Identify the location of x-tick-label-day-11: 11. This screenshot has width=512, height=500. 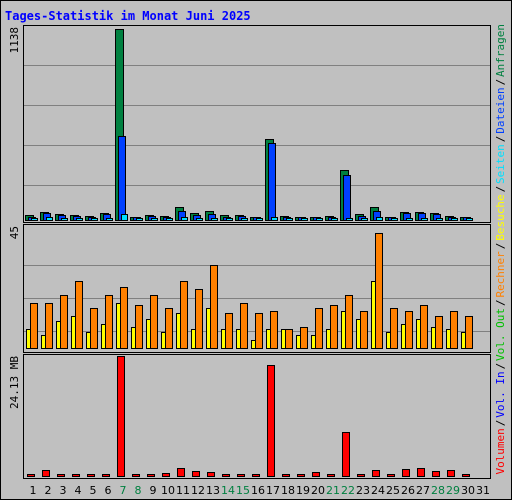
(183, 490).